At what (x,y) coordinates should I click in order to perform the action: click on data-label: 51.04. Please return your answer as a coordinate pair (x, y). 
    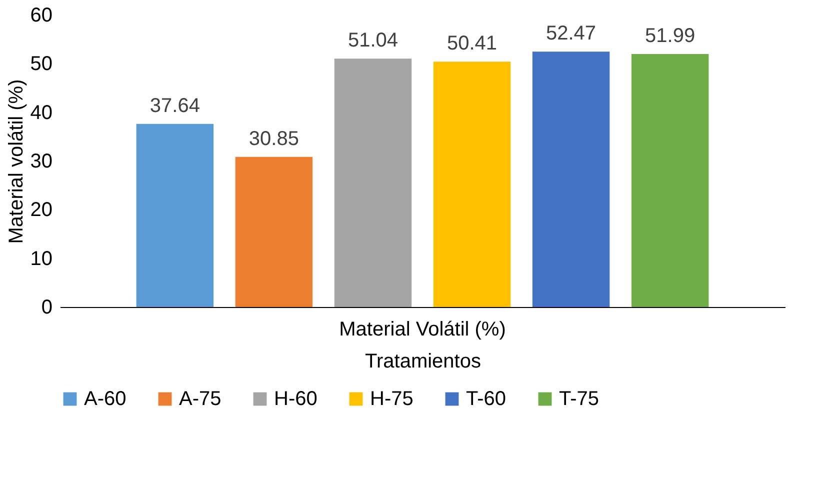
    Looking at the image, I should click on (373, 41).